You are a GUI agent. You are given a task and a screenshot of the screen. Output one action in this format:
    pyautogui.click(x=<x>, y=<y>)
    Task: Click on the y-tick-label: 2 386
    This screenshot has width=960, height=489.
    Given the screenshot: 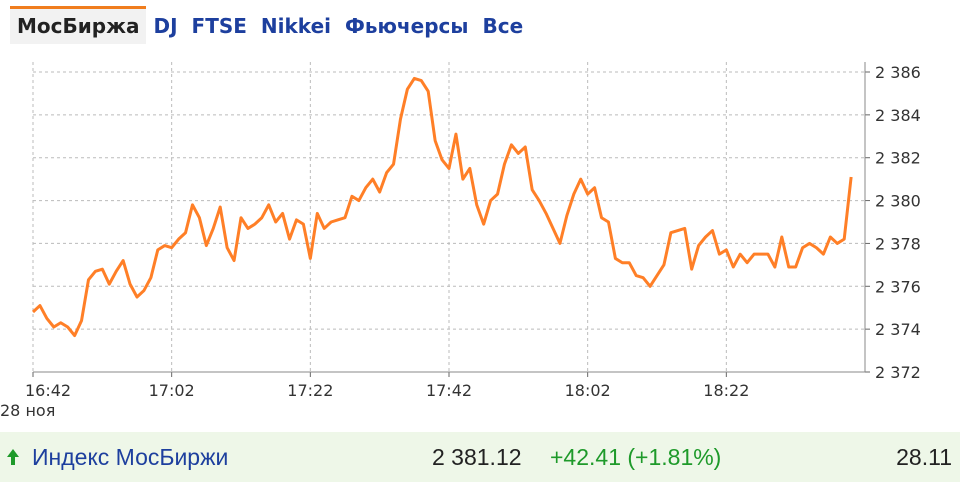 What is the action you would take?
    pyautogui.click(x=898, y=72)
    